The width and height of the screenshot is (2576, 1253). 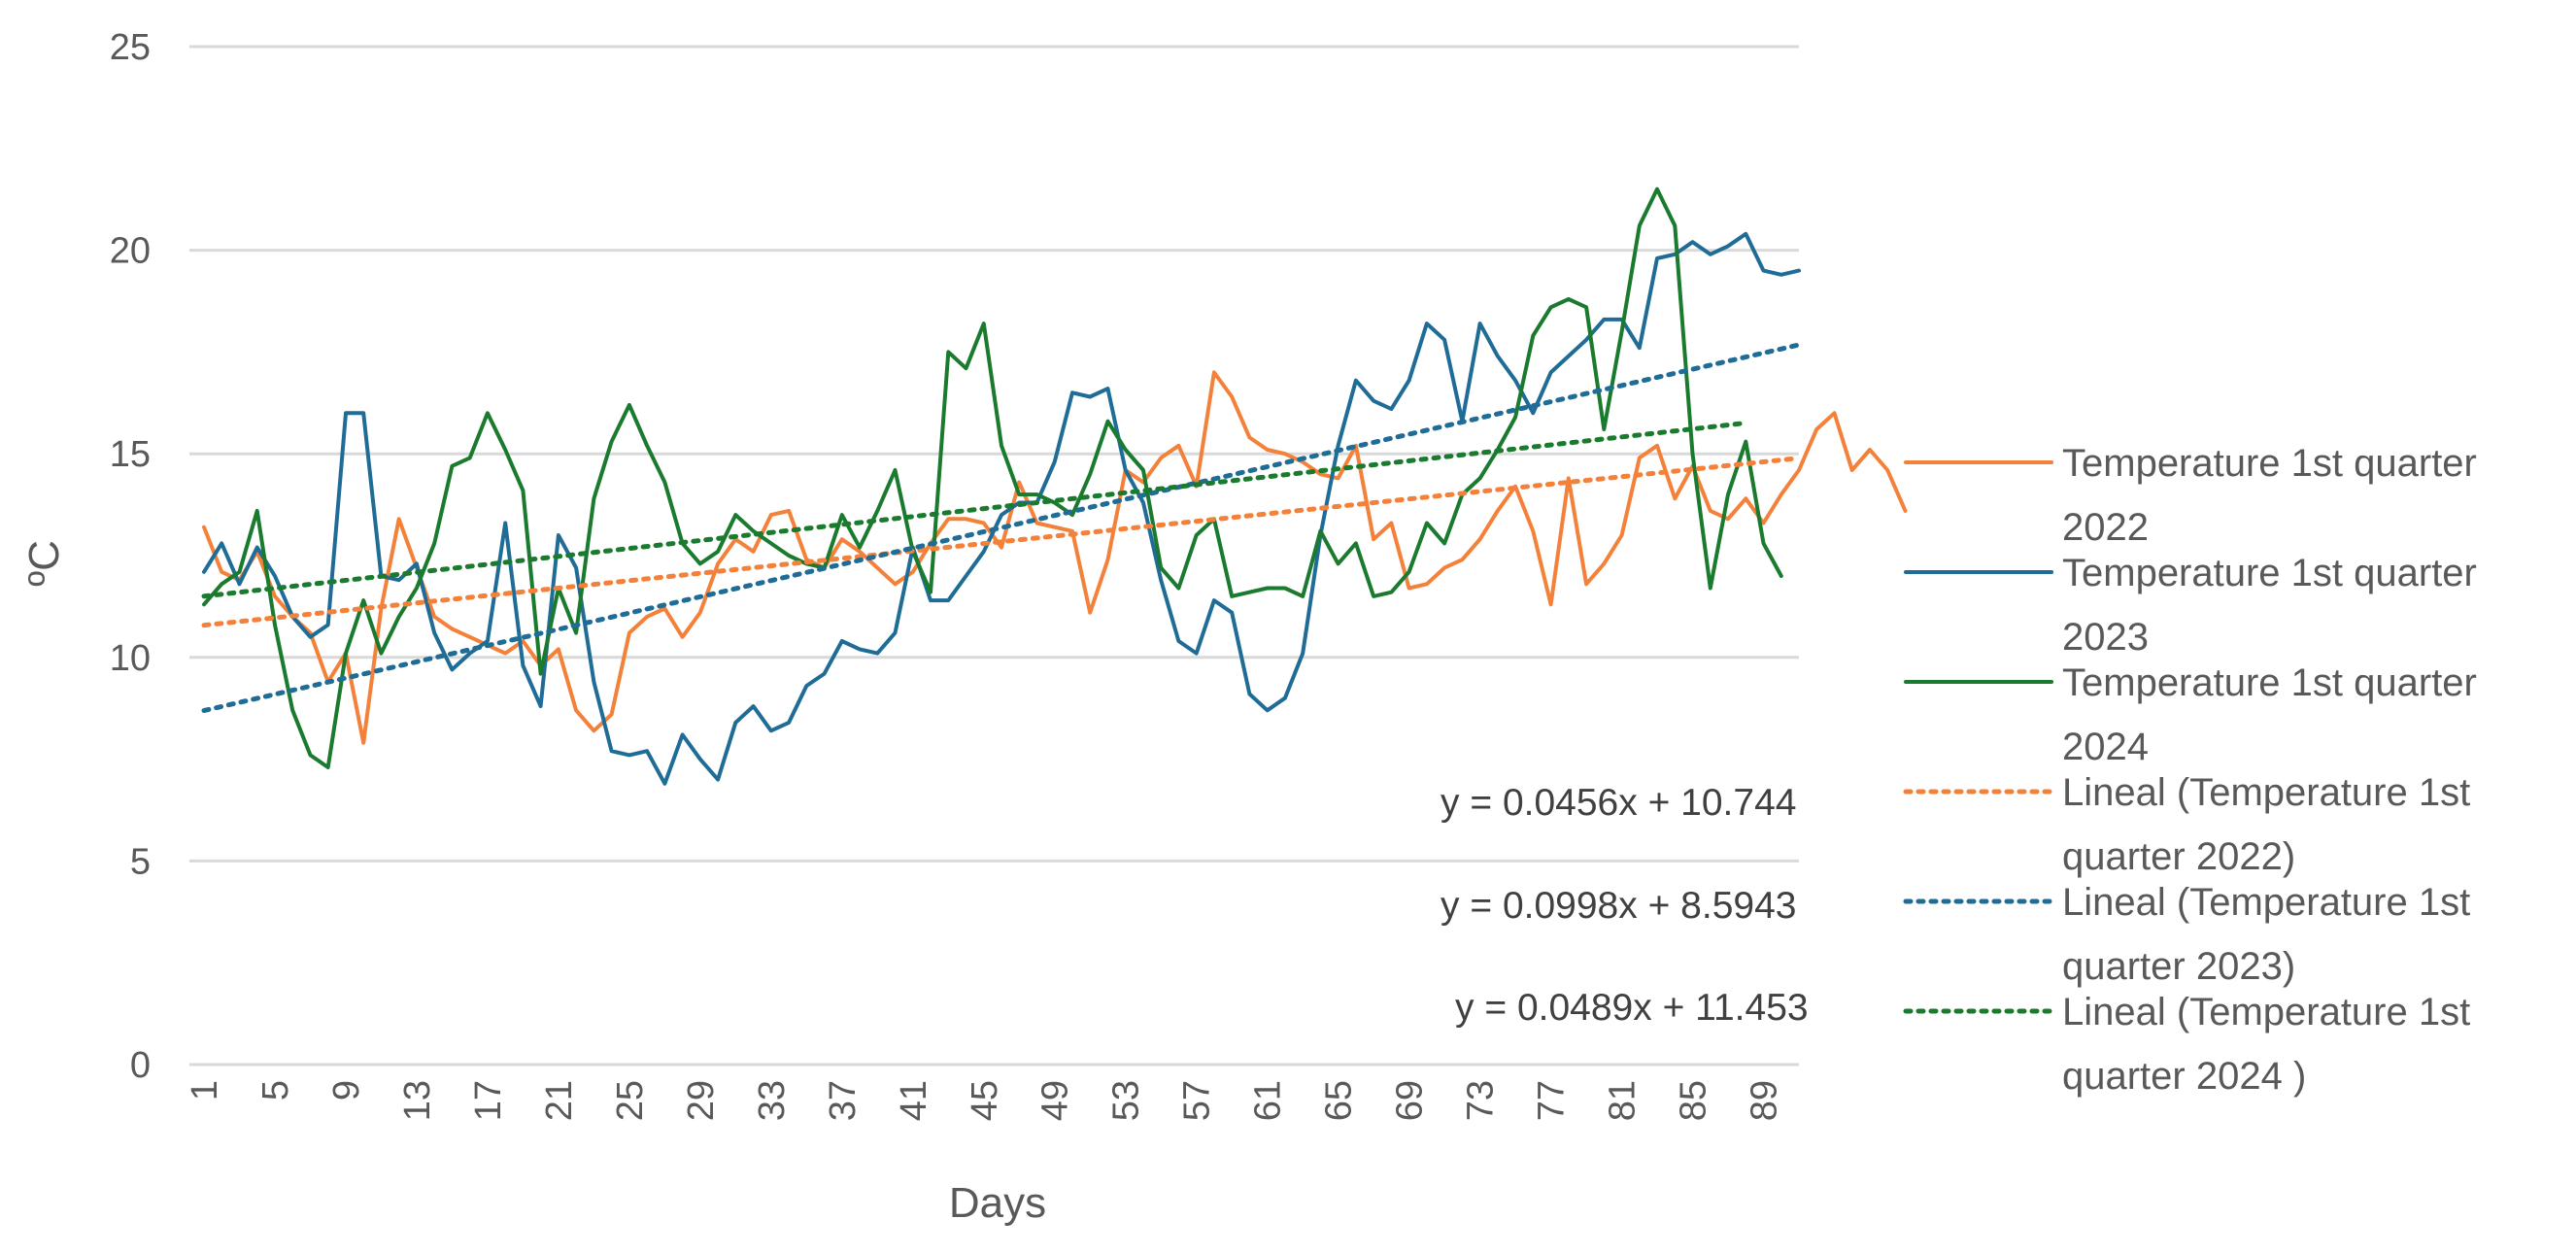 What do you see at coordinates (275, 1090) in the screenshot?
I see `x-tick-label: 5` at bounding box center [275, 1090].